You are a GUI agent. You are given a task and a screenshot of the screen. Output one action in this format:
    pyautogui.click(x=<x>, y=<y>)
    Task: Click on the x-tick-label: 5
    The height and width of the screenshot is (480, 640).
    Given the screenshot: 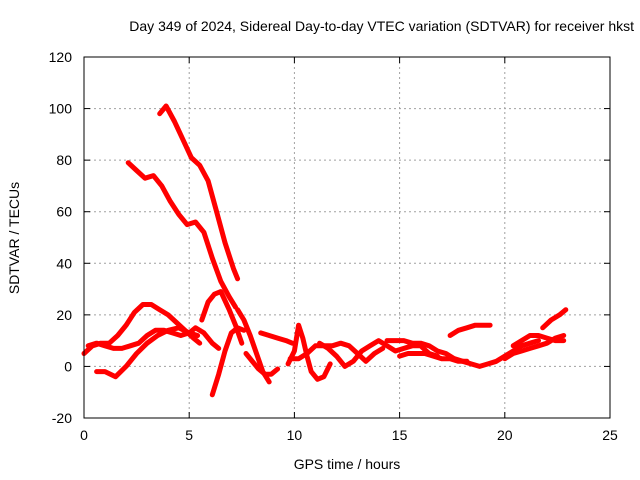 What is the action you would take?
    pyautogui.click(x=189, y=435)
    